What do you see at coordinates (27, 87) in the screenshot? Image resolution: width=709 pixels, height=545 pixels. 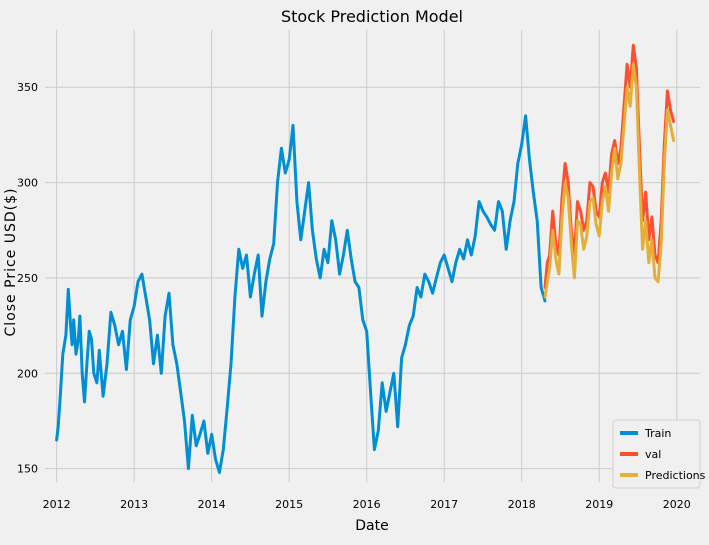 I see `y-tick-label: 350` at bounding box center [27, 87].